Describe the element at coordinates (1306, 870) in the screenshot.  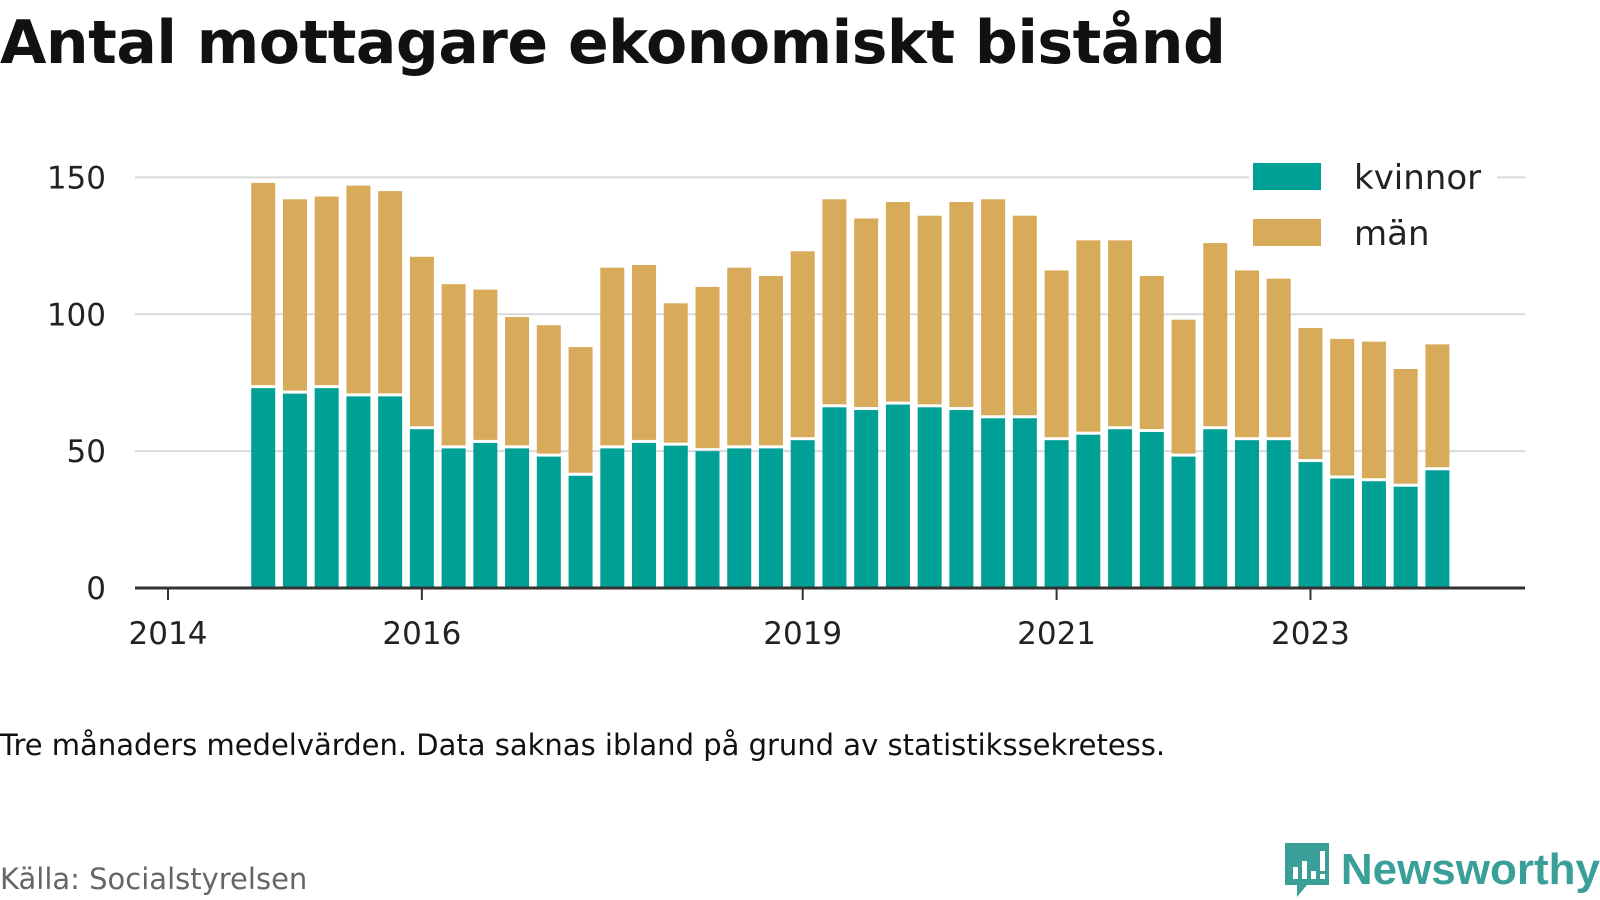
I see `newsworthy-logo-icon` at that location.